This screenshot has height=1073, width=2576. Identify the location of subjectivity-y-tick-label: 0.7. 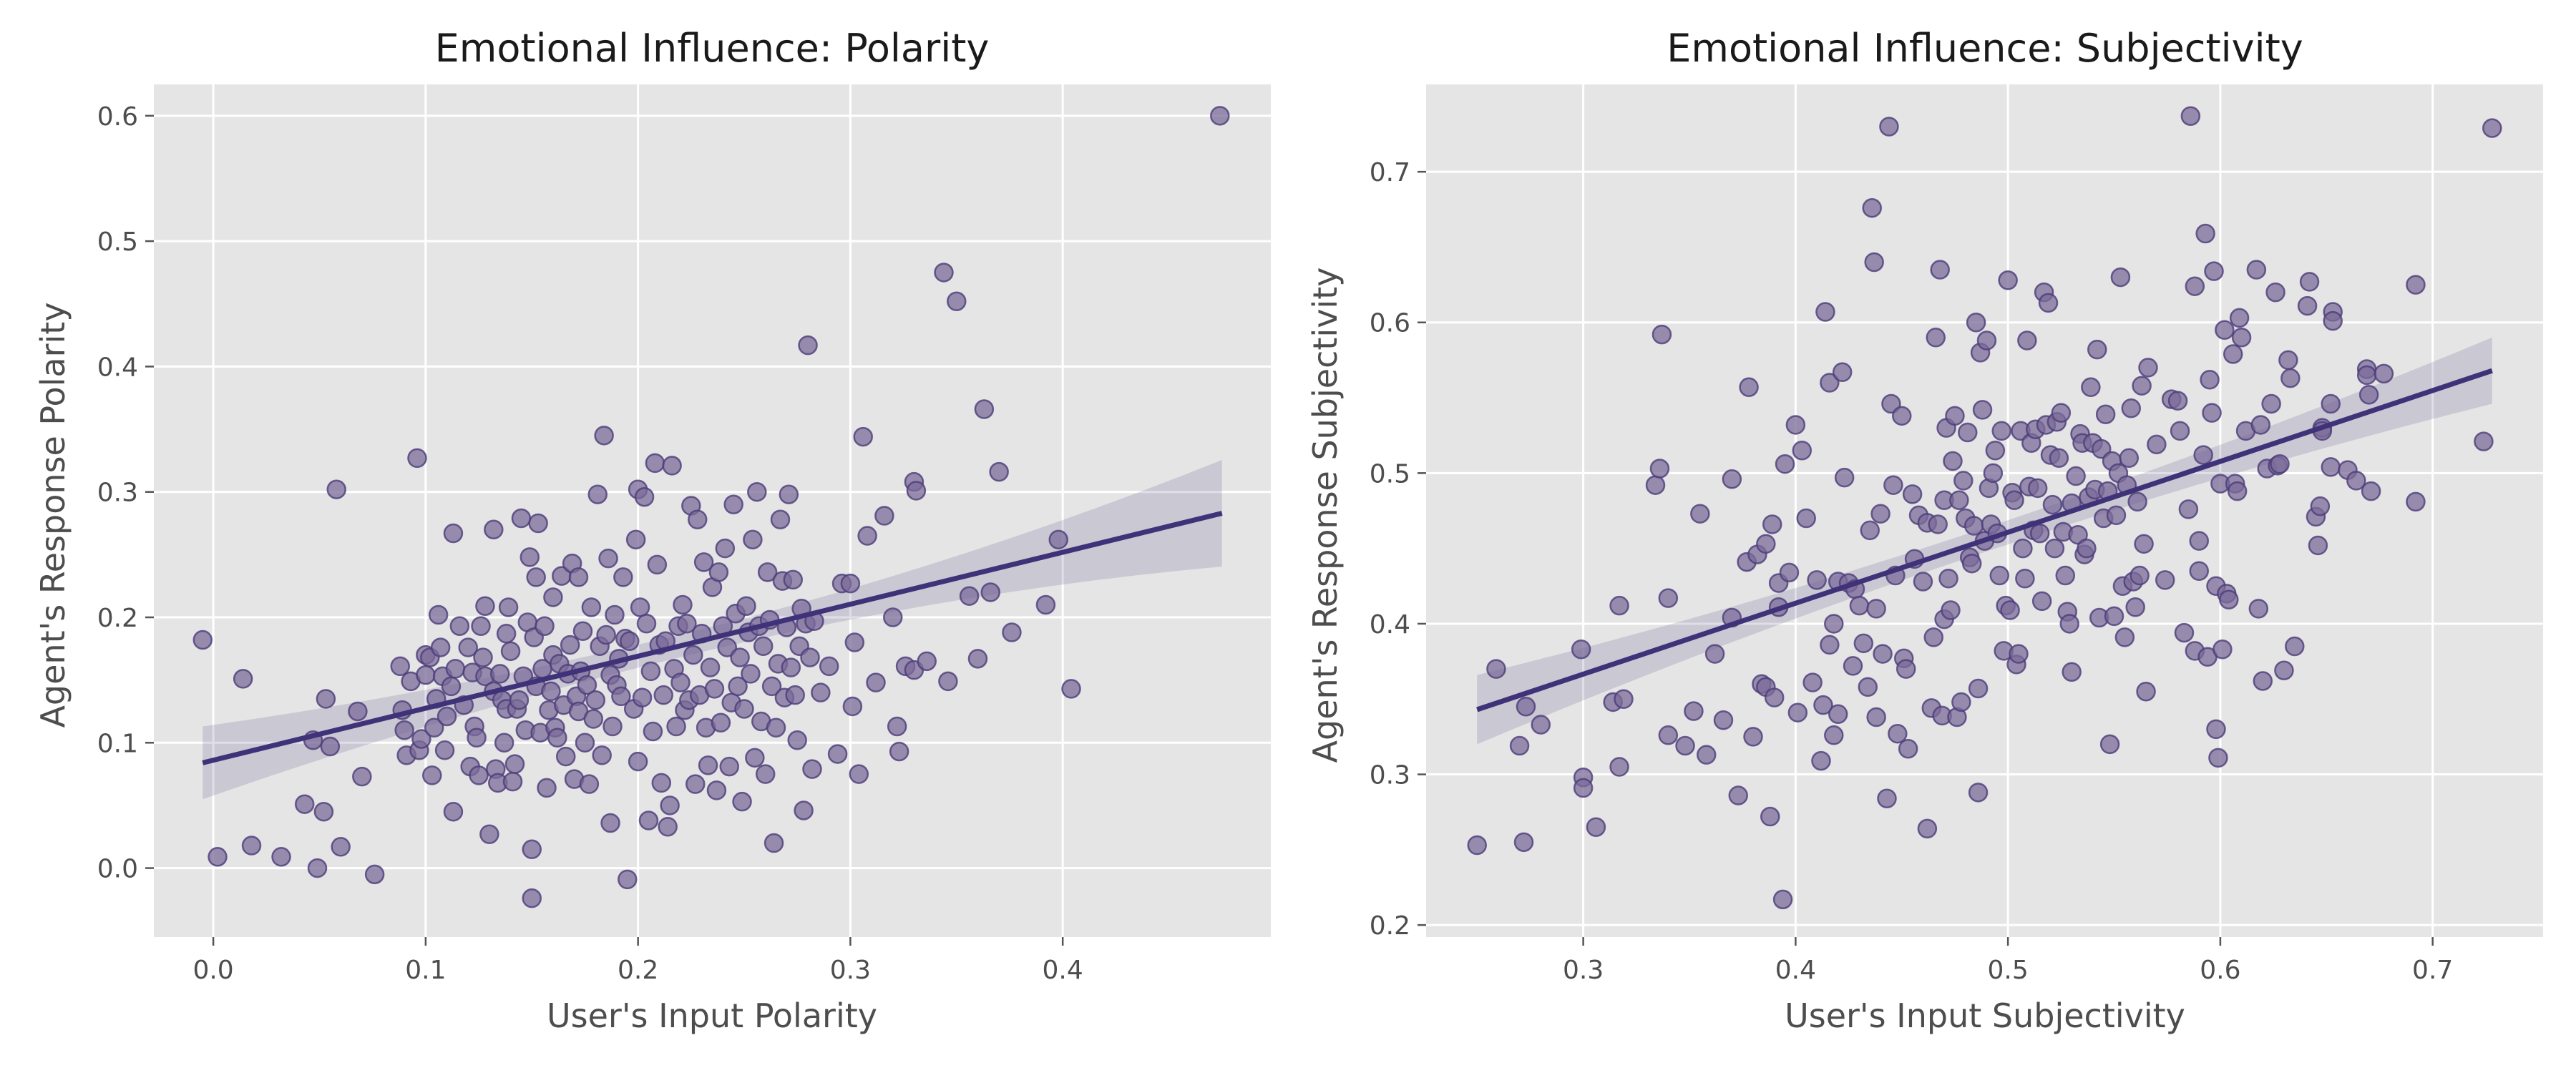
(1390, 172).